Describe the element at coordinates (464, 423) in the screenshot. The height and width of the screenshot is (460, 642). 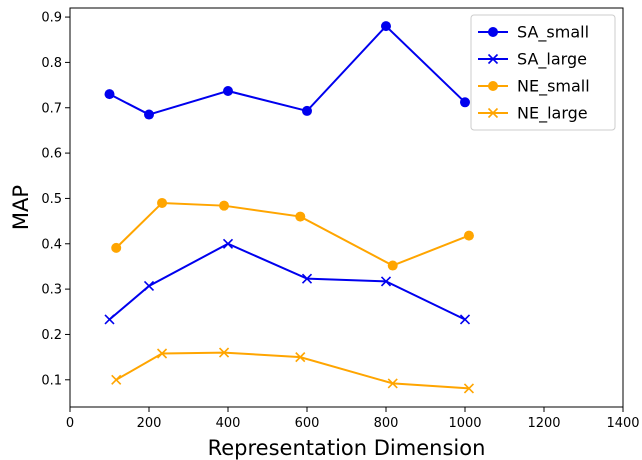
I see `x-tick-label-5: 1000` at that location.